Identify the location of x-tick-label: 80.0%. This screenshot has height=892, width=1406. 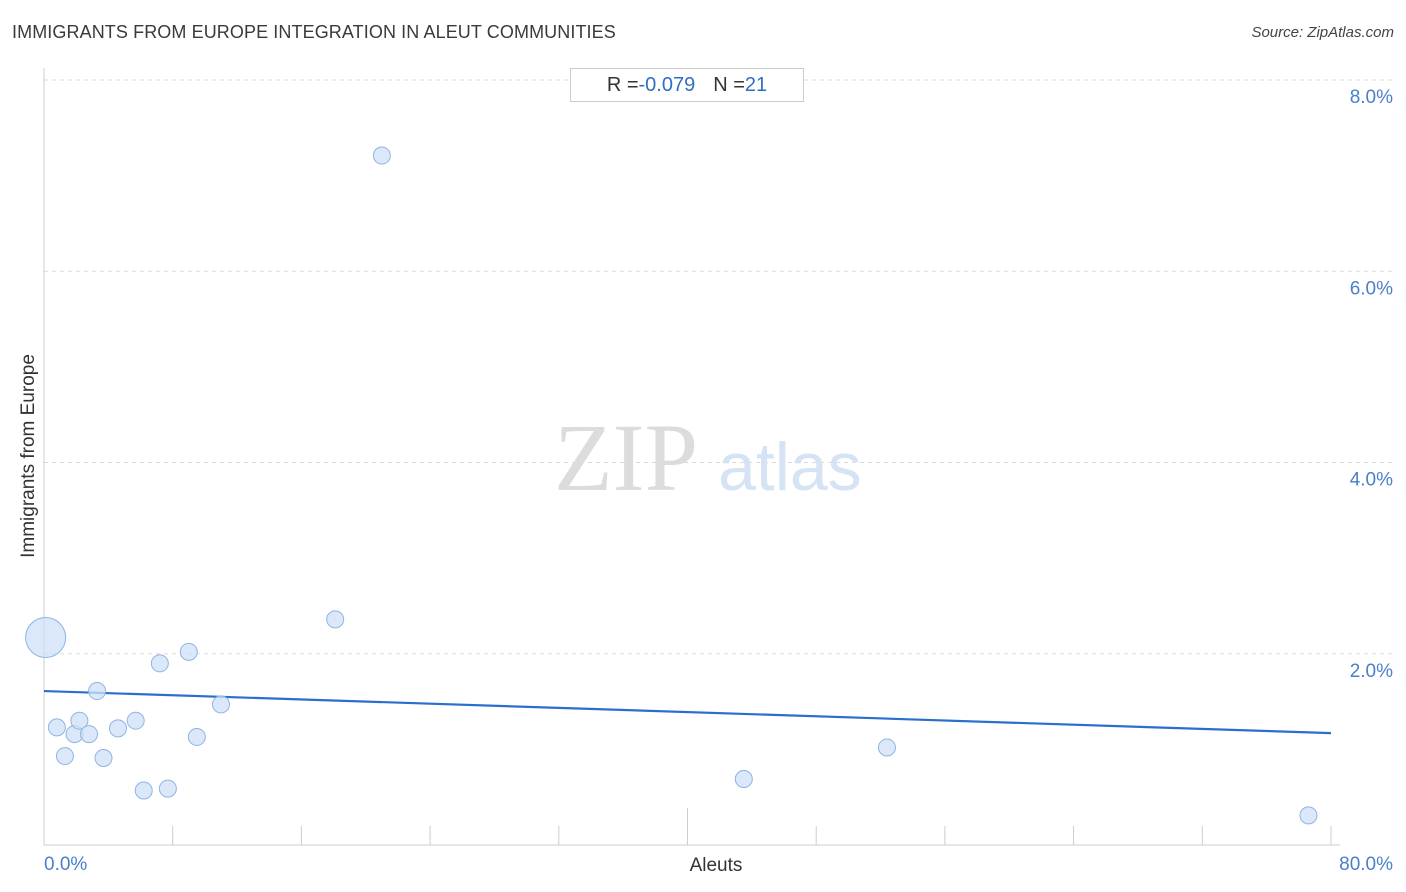
(1366, 864).